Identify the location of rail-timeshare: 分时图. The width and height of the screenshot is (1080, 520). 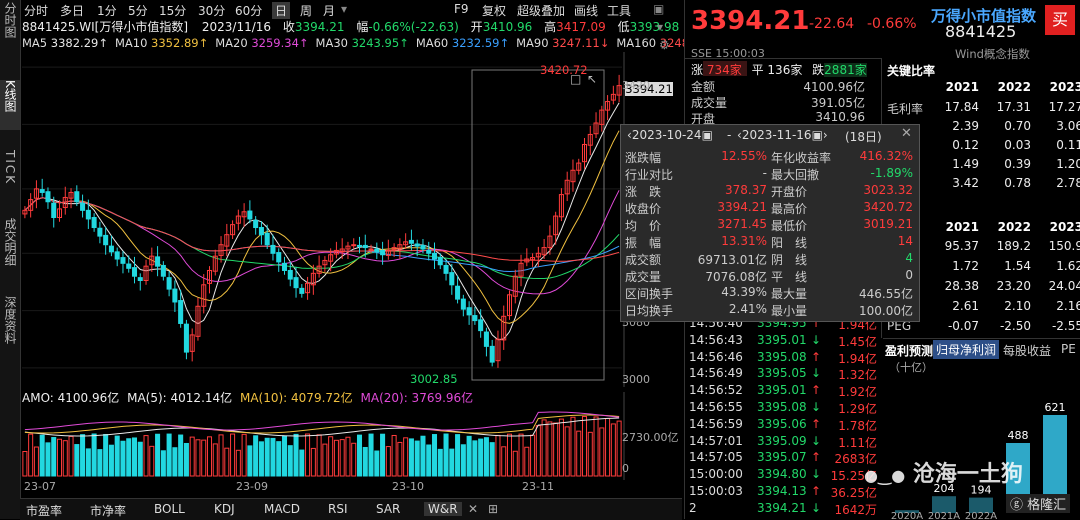
(10, 21).